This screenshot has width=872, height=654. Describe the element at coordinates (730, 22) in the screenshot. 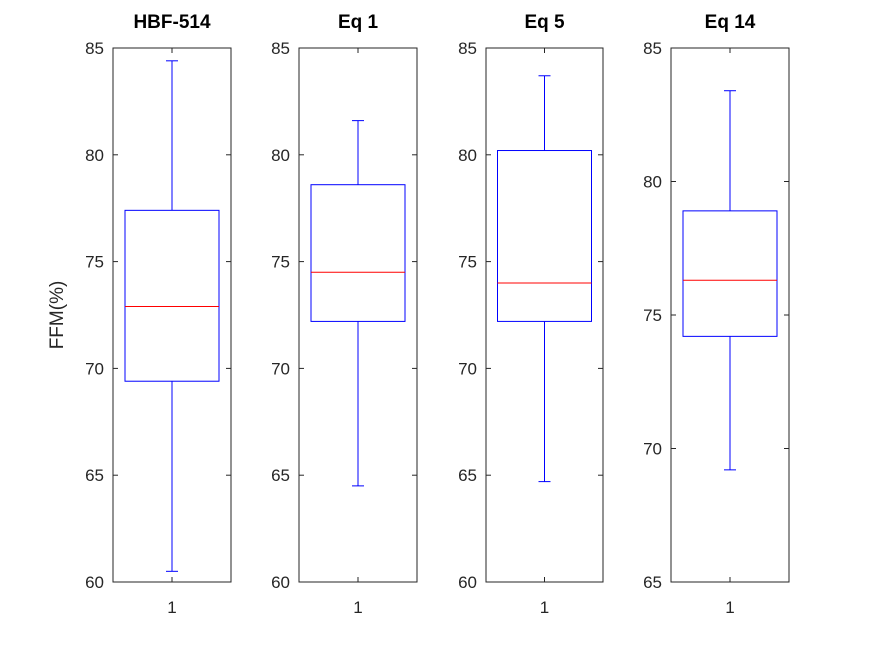

I see `subplot-title: Eq 14` at that location.